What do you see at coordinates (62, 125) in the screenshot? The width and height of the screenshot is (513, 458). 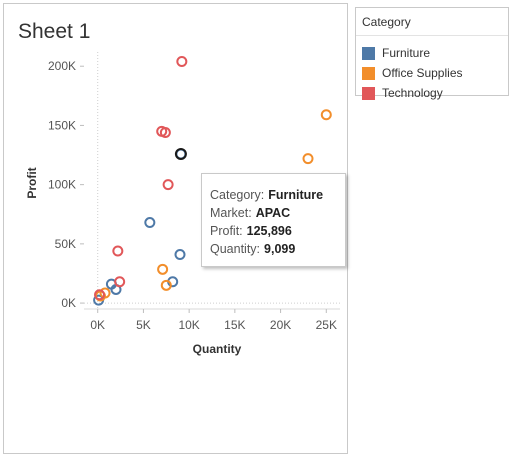 I see `y-tick-label: 150K` at bounding box center [62, 125].